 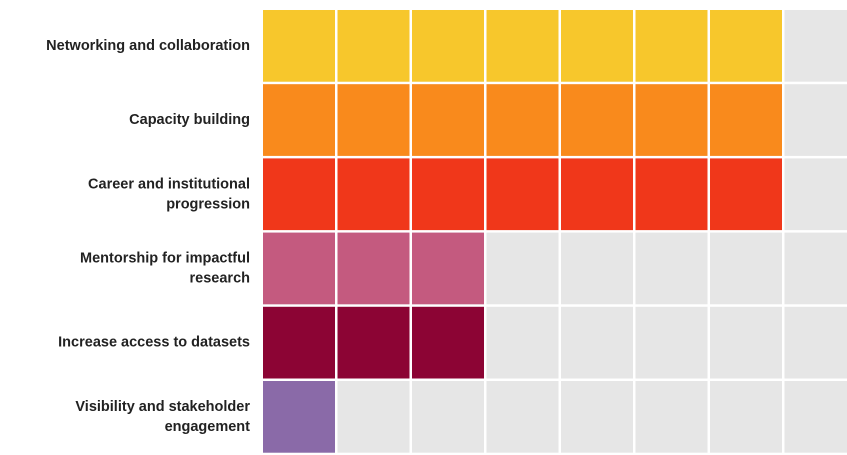 I want to click on label-line: Capacity building, so click(x=189, y=120).